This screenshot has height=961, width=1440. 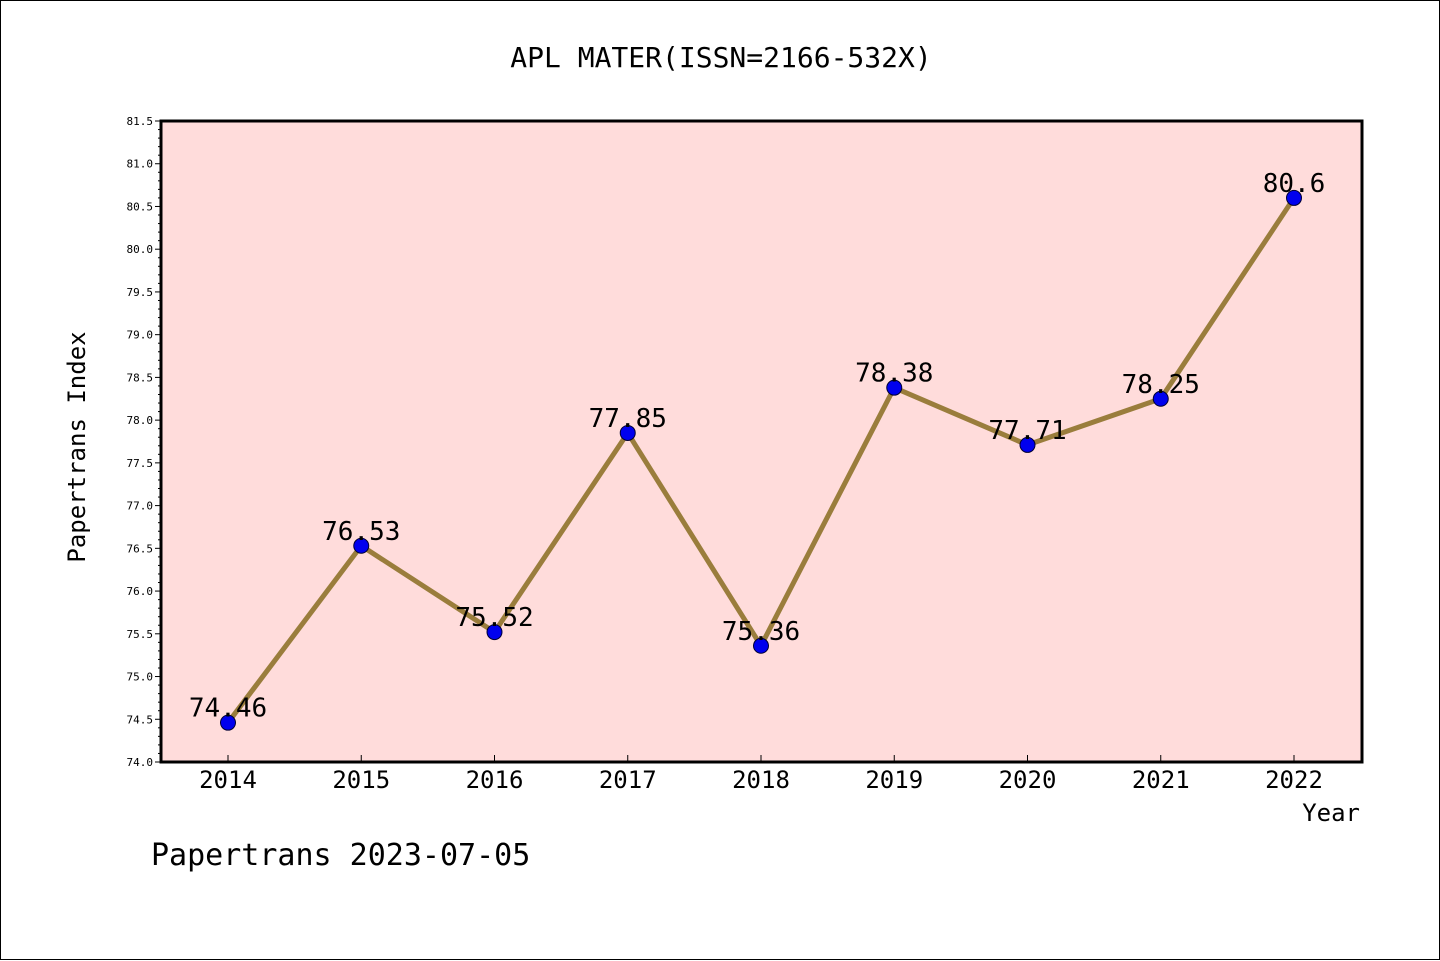 I want to click on y-tick-label: 80.0, so click(x=140, y=249).